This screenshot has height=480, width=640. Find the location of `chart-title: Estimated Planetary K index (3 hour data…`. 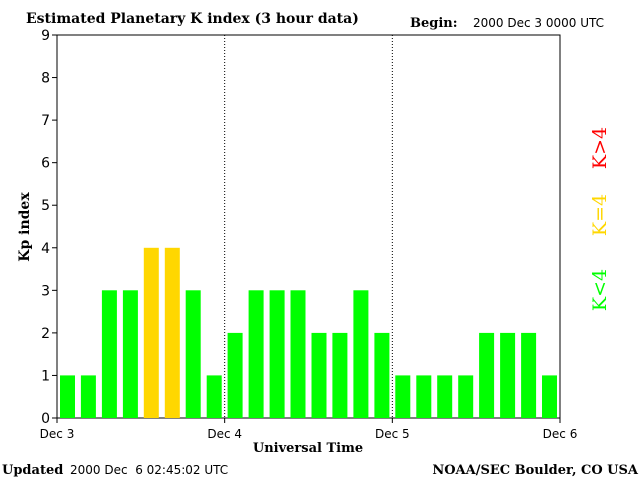

chart-title: Estimated Planetary K index (3 hour data… is located at coordinates (192, 19).